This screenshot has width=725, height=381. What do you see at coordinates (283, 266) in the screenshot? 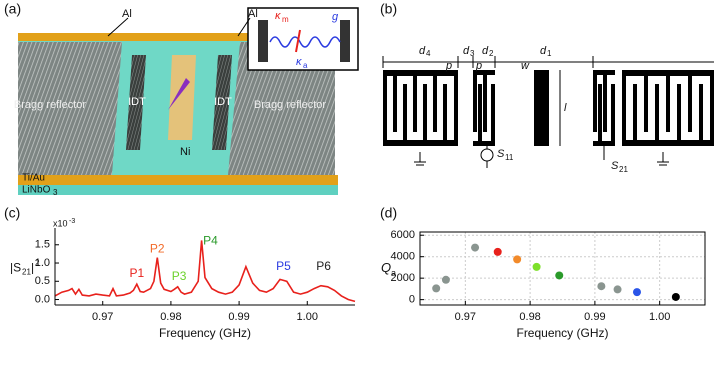
I see `annotation: P5` at bounding box center [283, 266].